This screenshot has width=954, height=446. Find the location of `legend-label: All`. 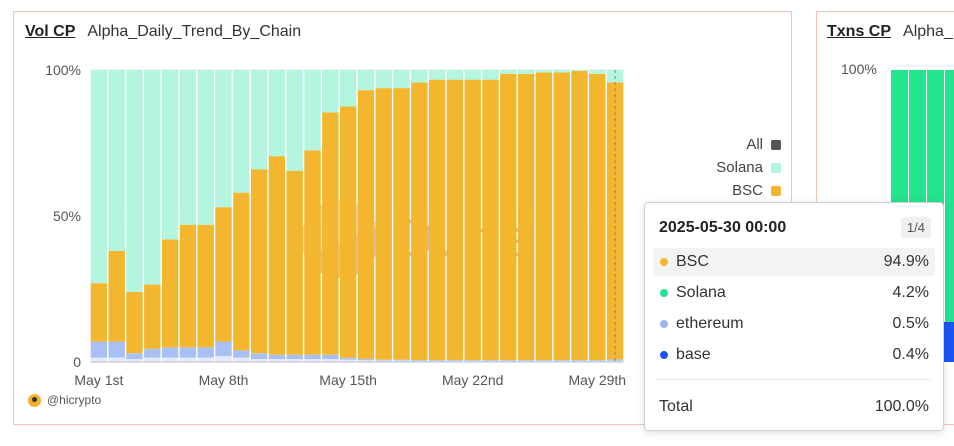

legend-label: All is located at coordinates (754, 144).